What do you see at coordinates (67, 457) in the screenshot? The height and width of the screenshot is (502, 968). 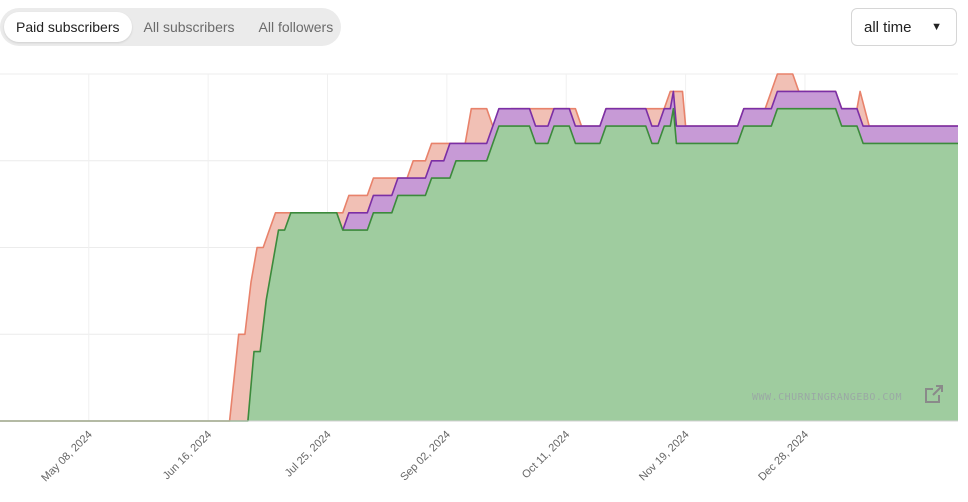 I see `x-tick-label: May 08, 2024` at bounding box center [67, 457].